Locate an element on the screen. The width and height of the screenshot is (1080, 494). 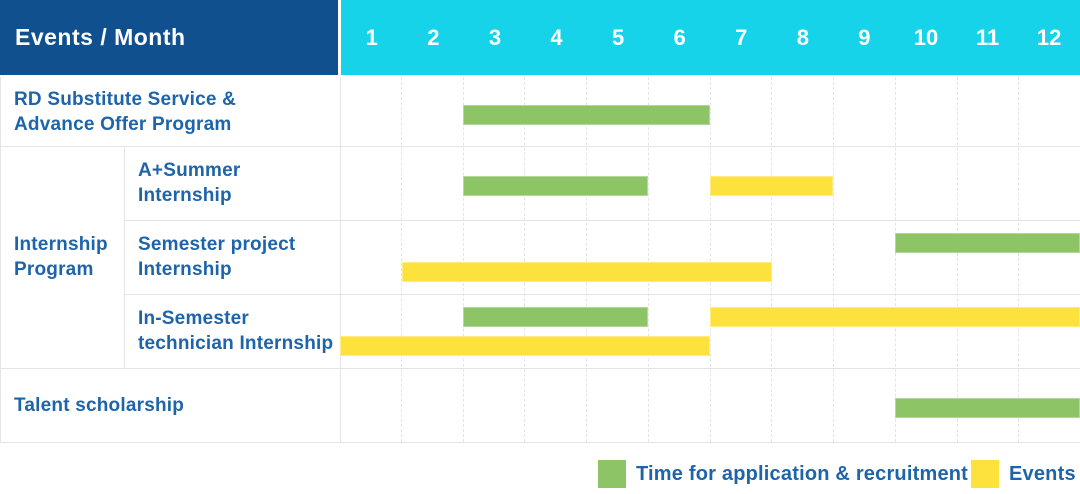
month-header-cell-2: 2 is located at coordinates (433, 37).